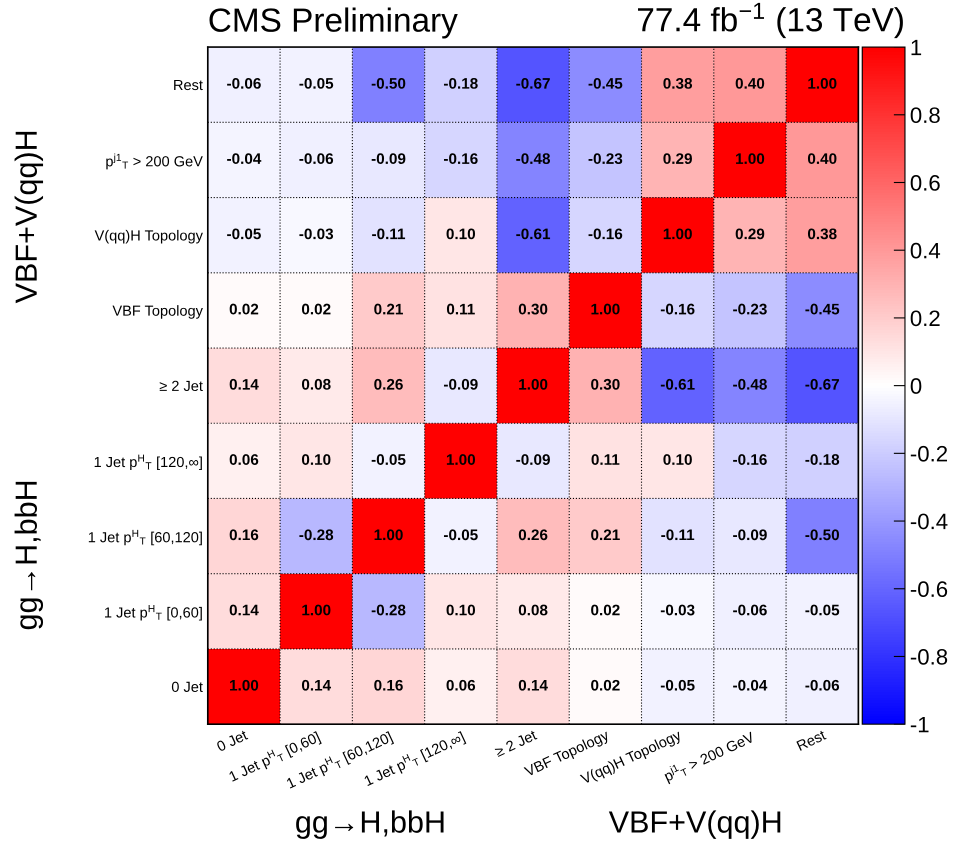  What do you see at coordinates (181, 386) in the screenshot?
I see `y-tick-label: ≥ 2 Jet` at bounding box center [181, 386].